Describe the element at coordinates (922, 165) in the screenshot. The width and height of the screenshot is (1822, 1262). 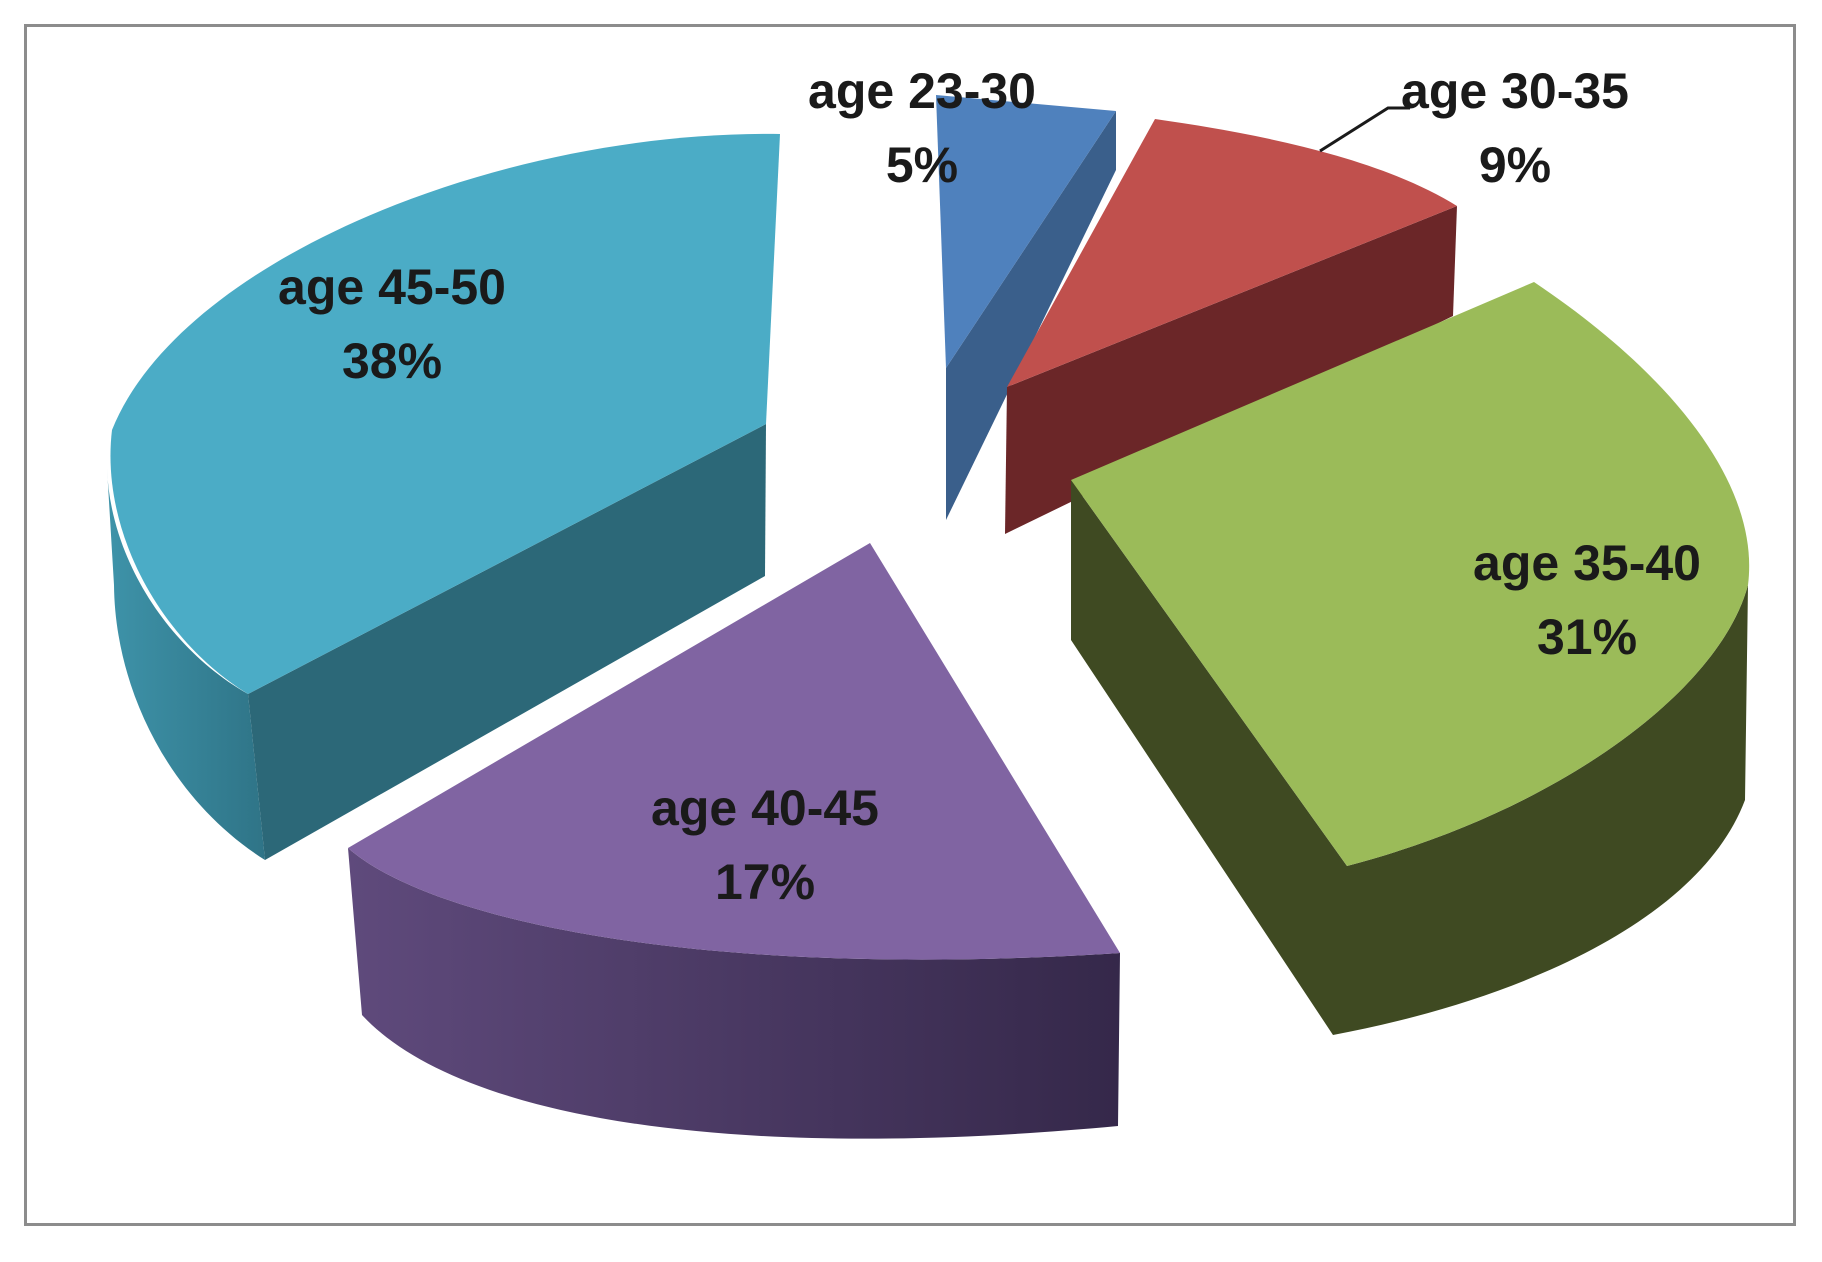
I see `label-age-23-30-percent: 5%` at that location.